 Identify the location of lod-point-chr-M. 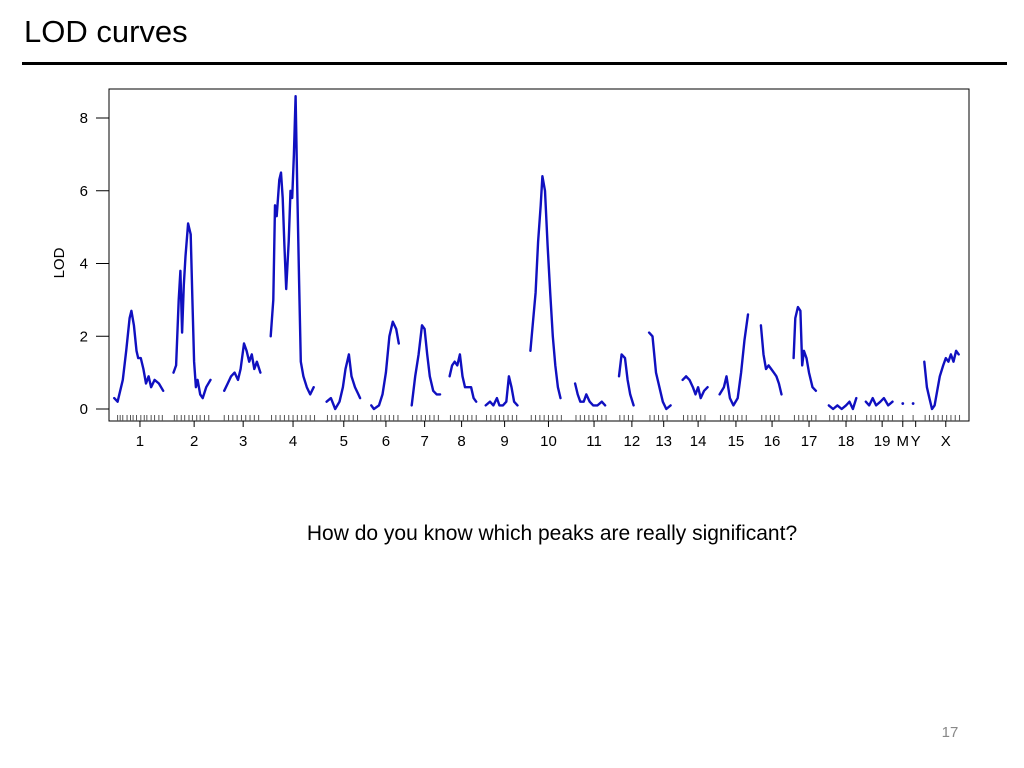
(903, 403).